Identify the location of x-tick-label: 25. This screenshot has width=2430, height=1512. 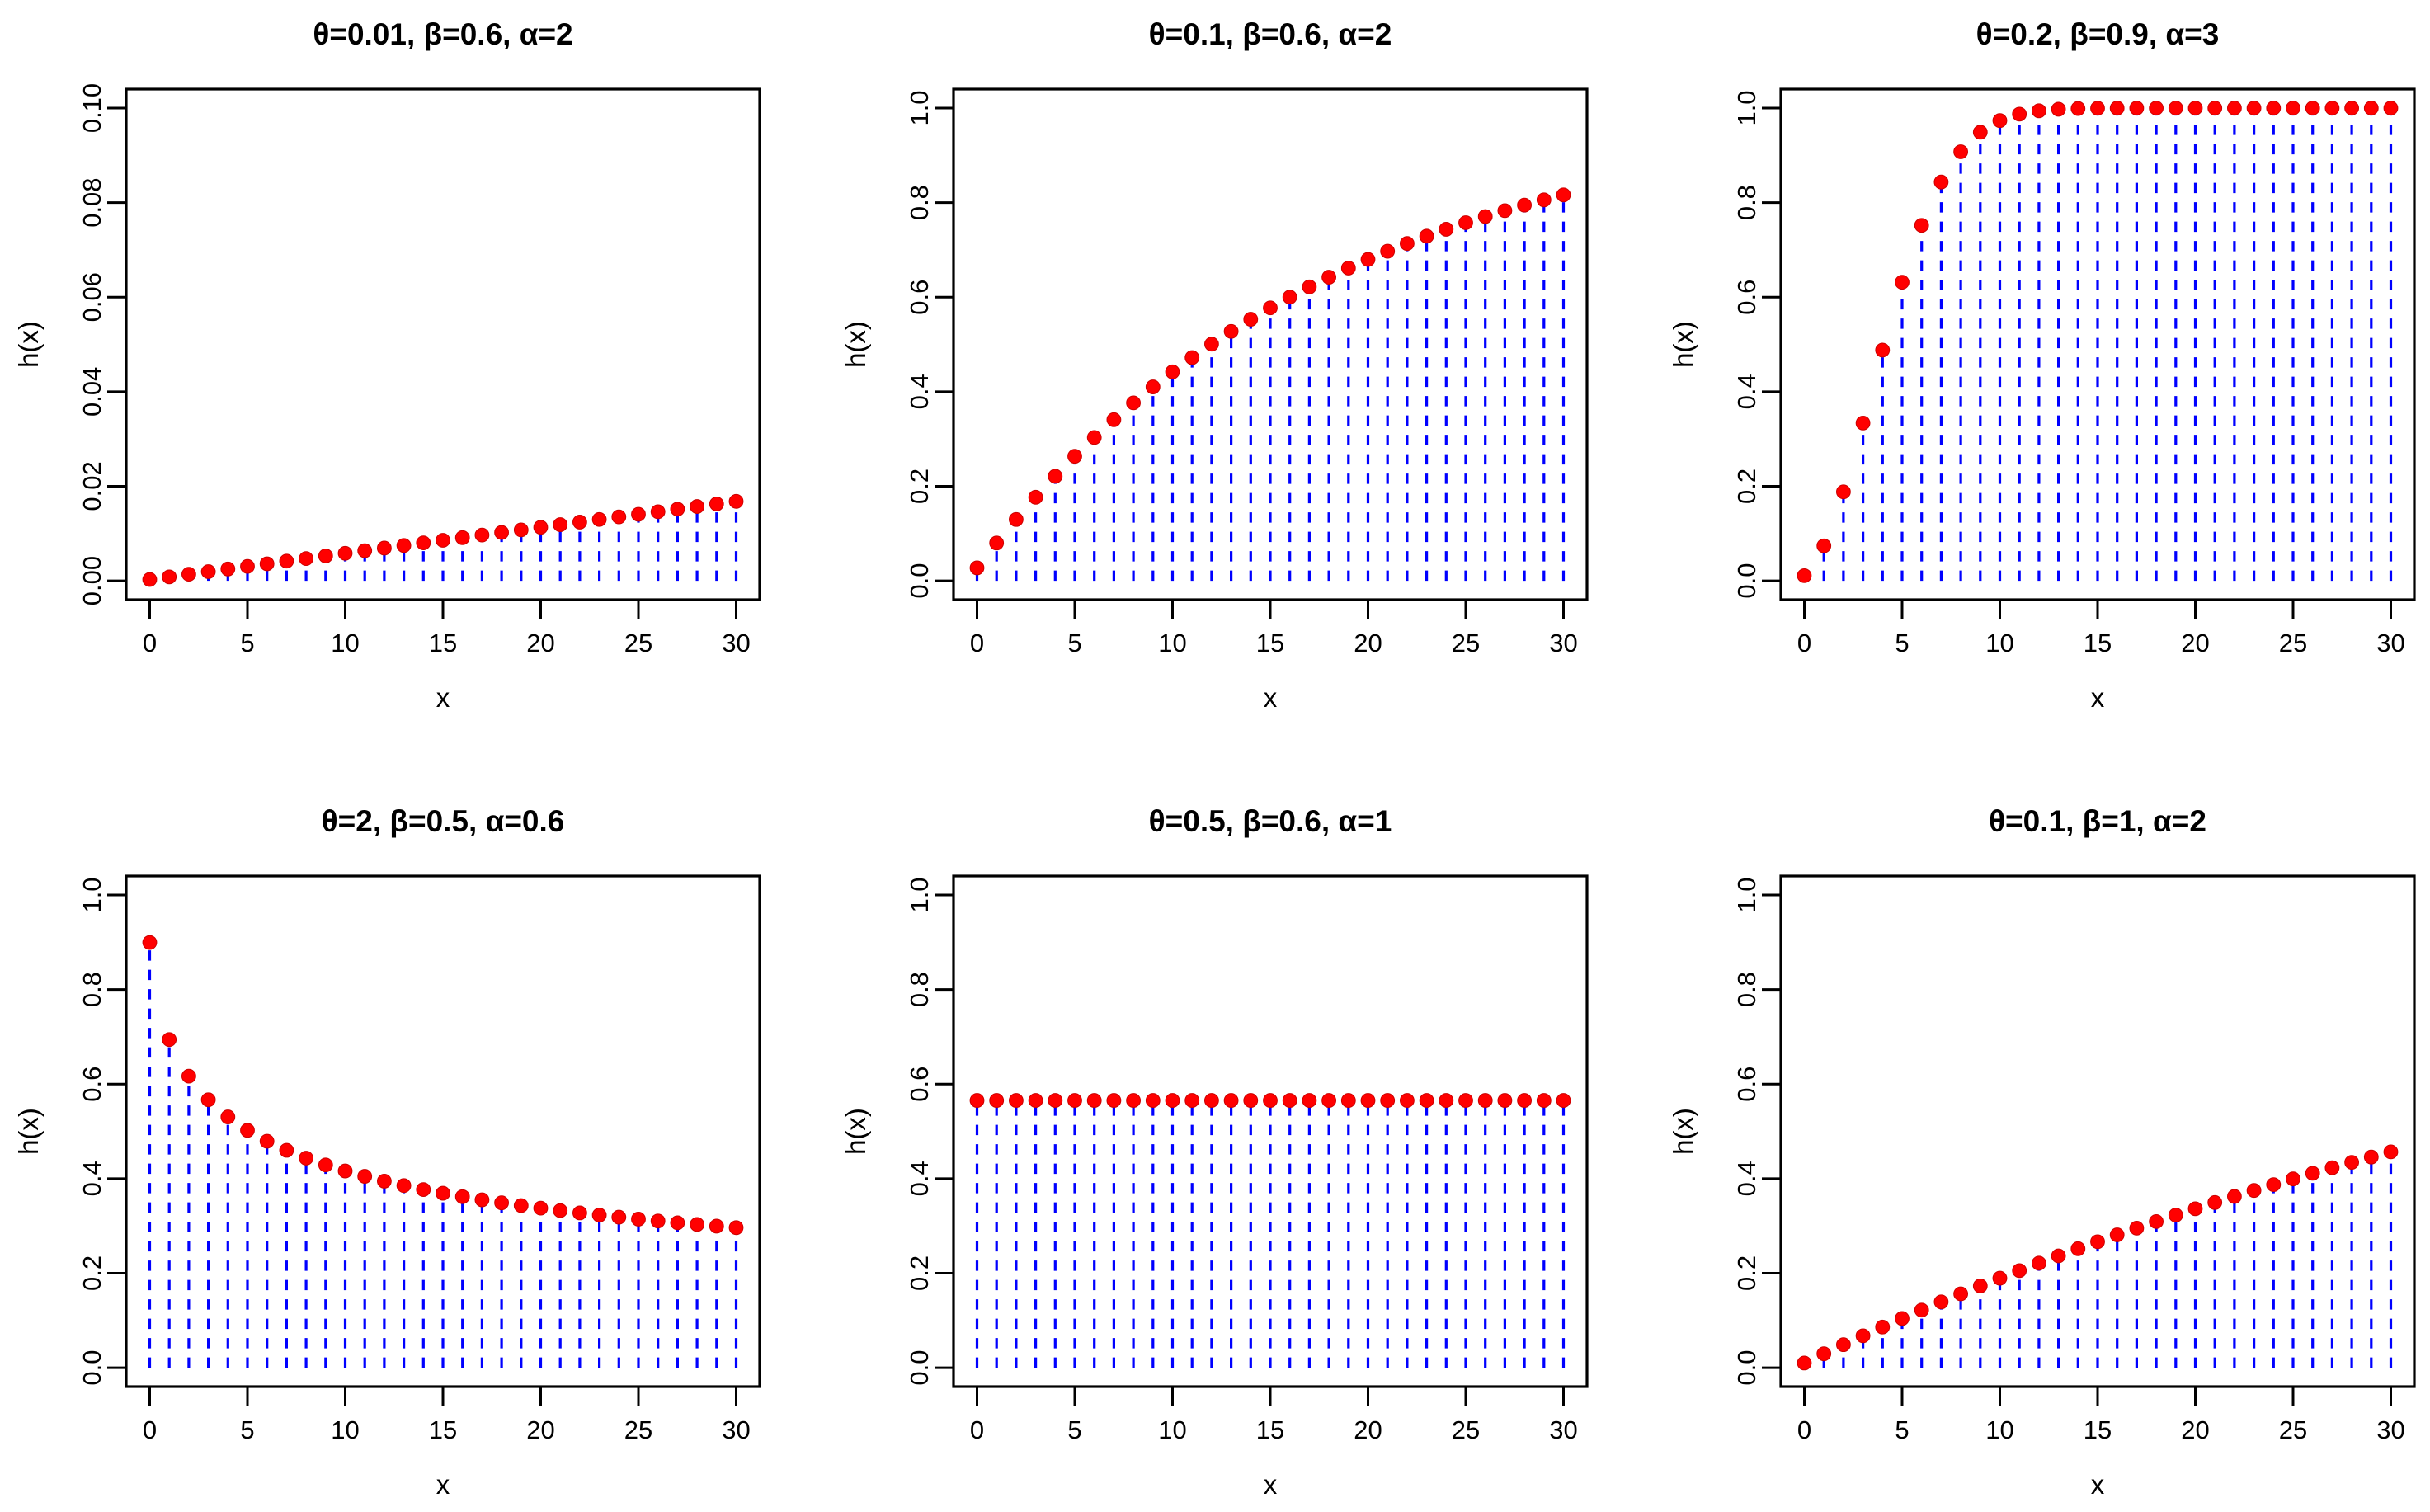
(2293, 1429).